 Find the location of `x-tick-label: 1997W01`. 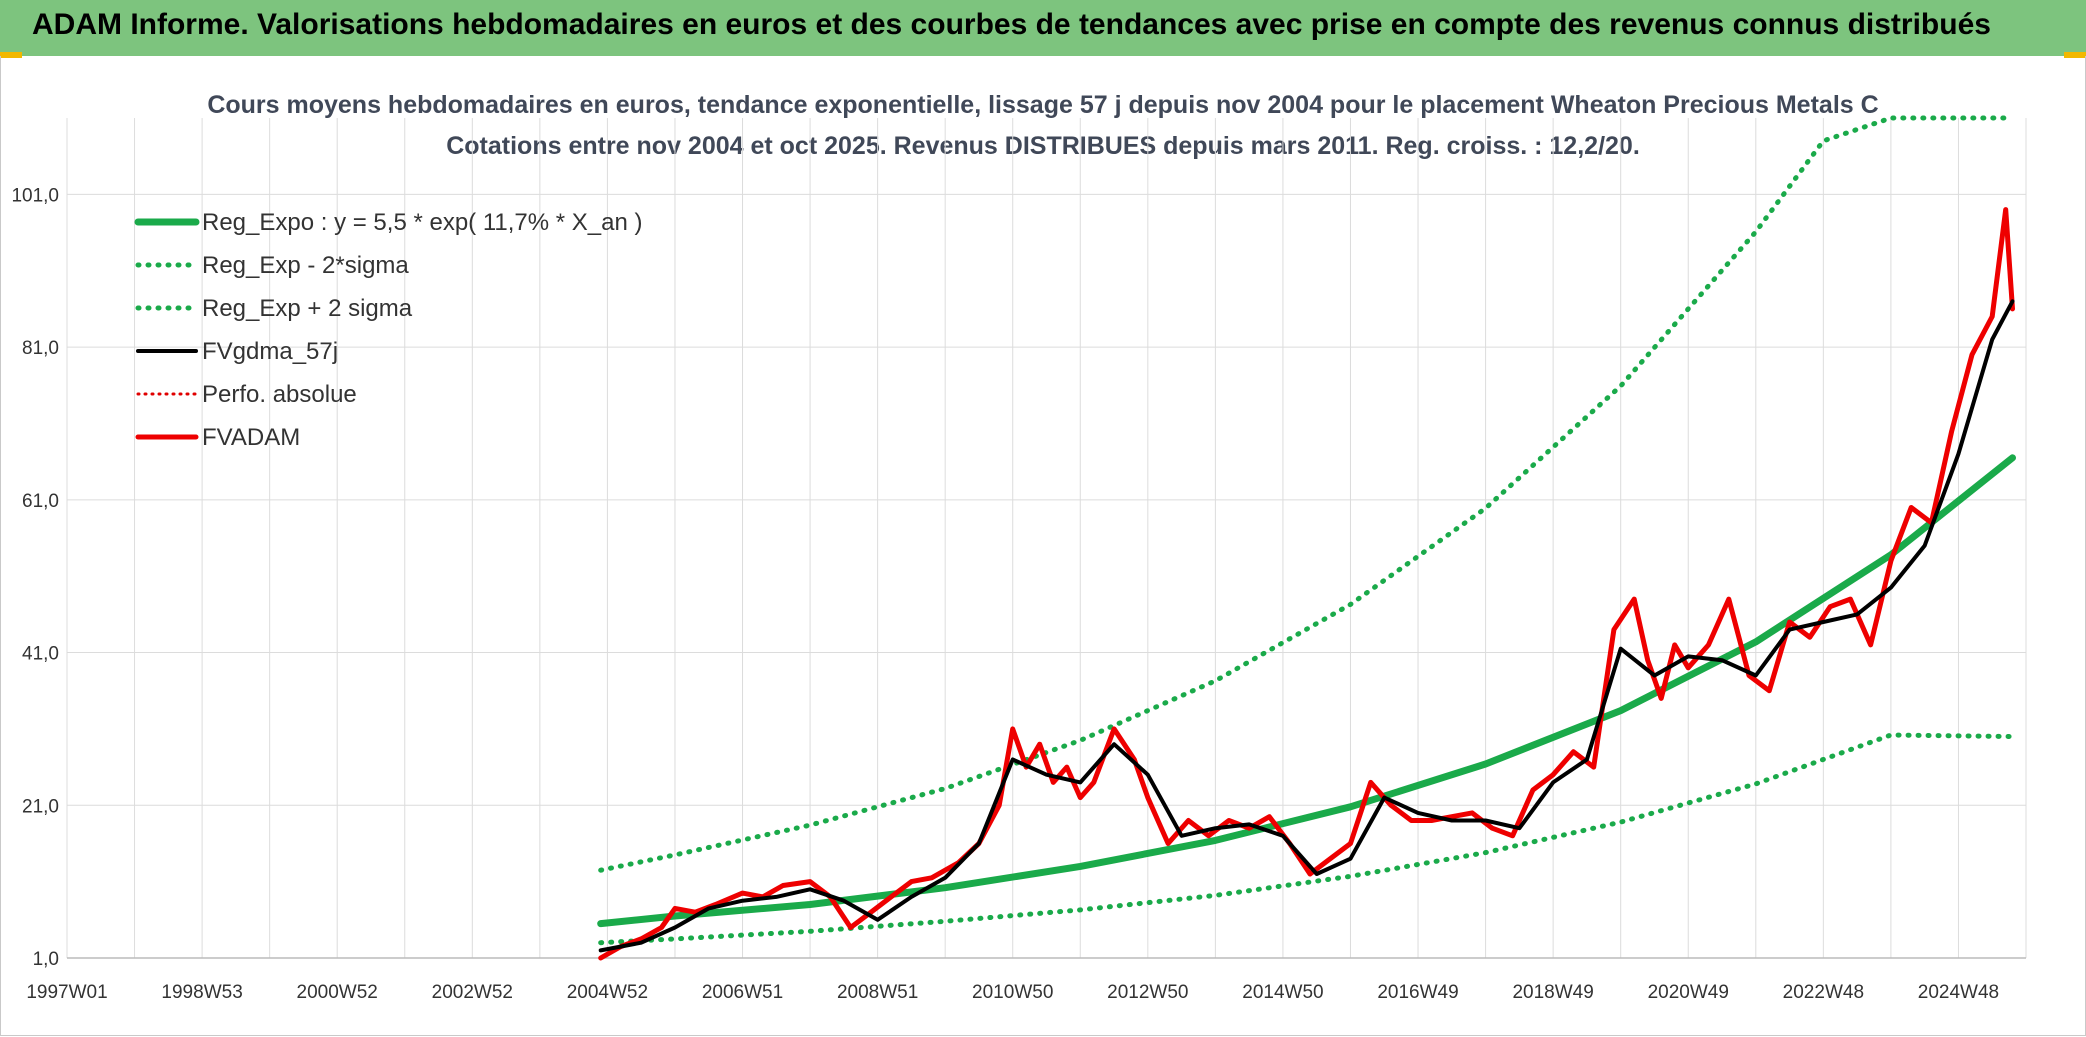

x-tick-label: 1997W01 is located at coordinates (66, 992).